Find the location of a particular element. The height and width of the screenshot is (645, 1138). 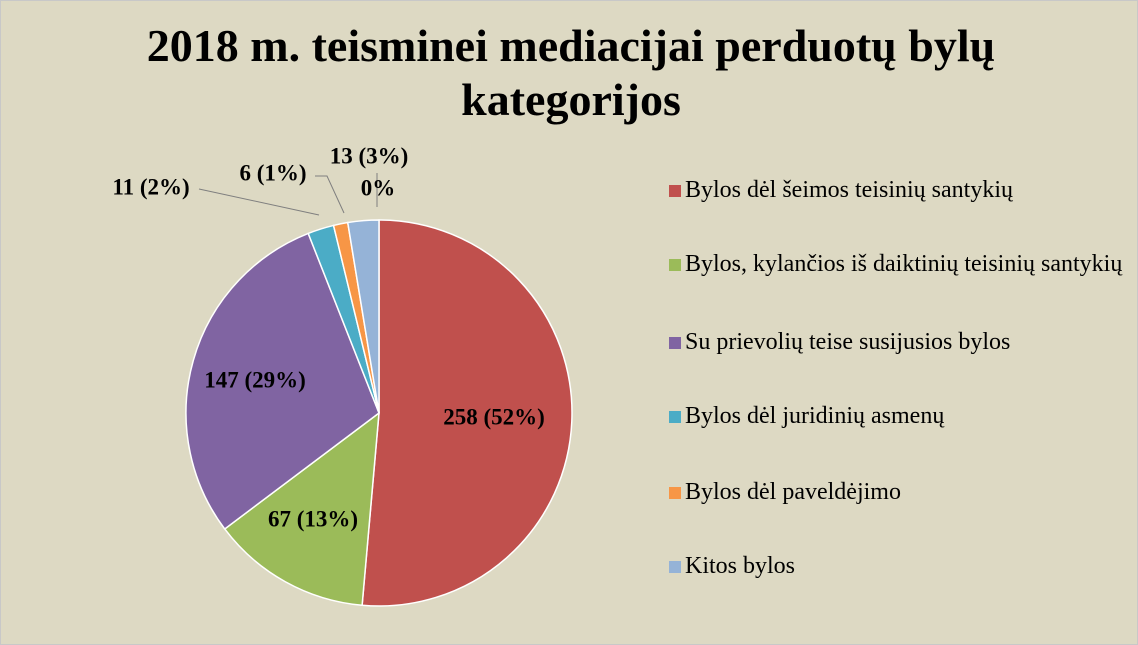

data-label: 13 (3%) is located at coordinates (369, 155).